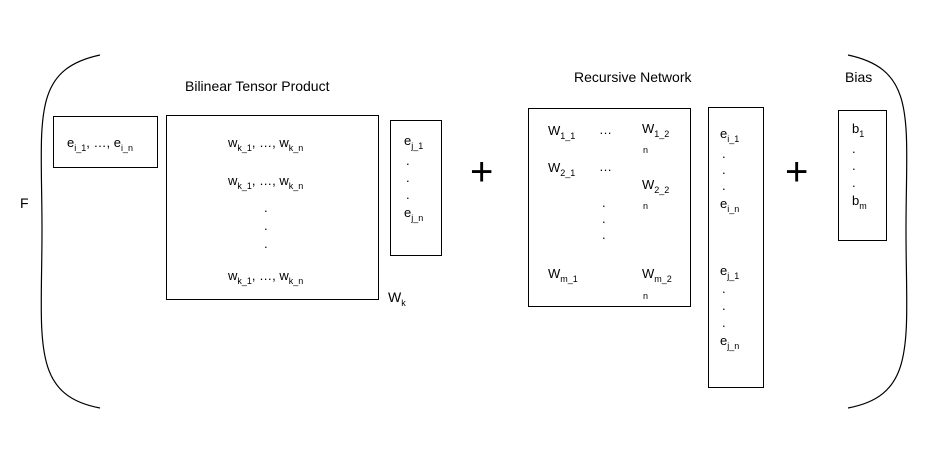  I want to click on bias-bm: bm, so click(859, 202).